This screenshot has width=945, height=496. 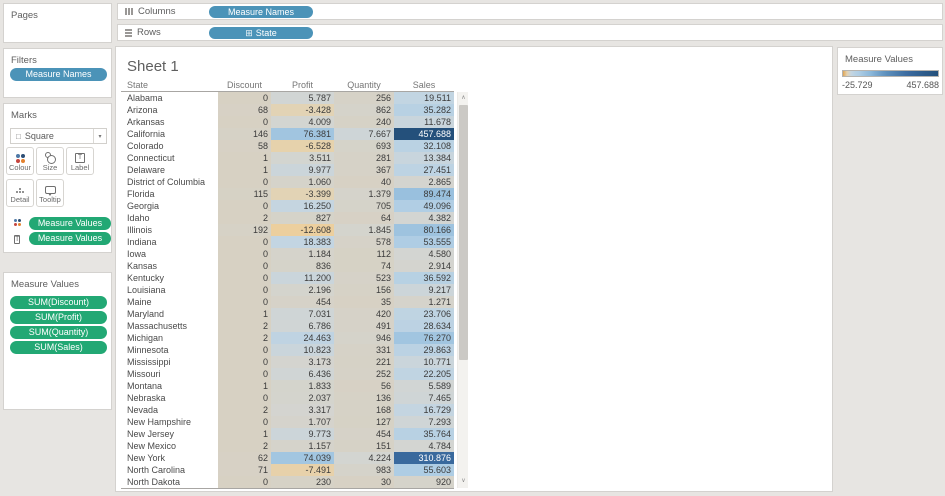 I want to click on mark-cell: 64, so click(x=364, y=218).